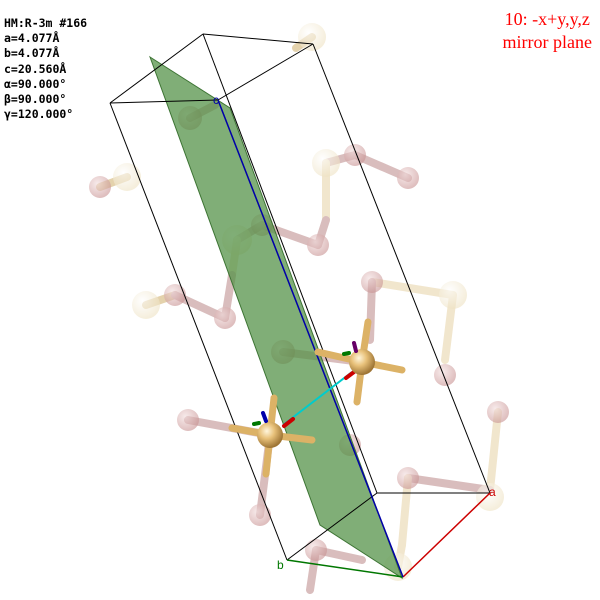 The width and height of the screenshot is (600, 600). What do you see at coordinates (256, 423) in the screenshot?
I see `atom-2-axis-b` at bounding box center [256, 423].